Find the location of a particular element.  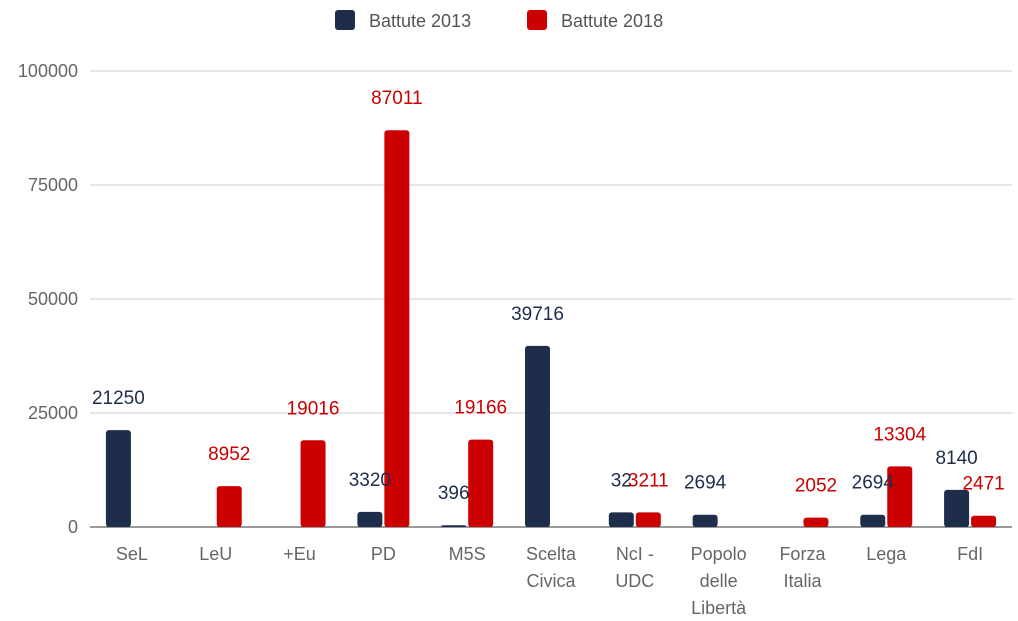

y-tick-label: 75000 is located at coordinates (53, 185).